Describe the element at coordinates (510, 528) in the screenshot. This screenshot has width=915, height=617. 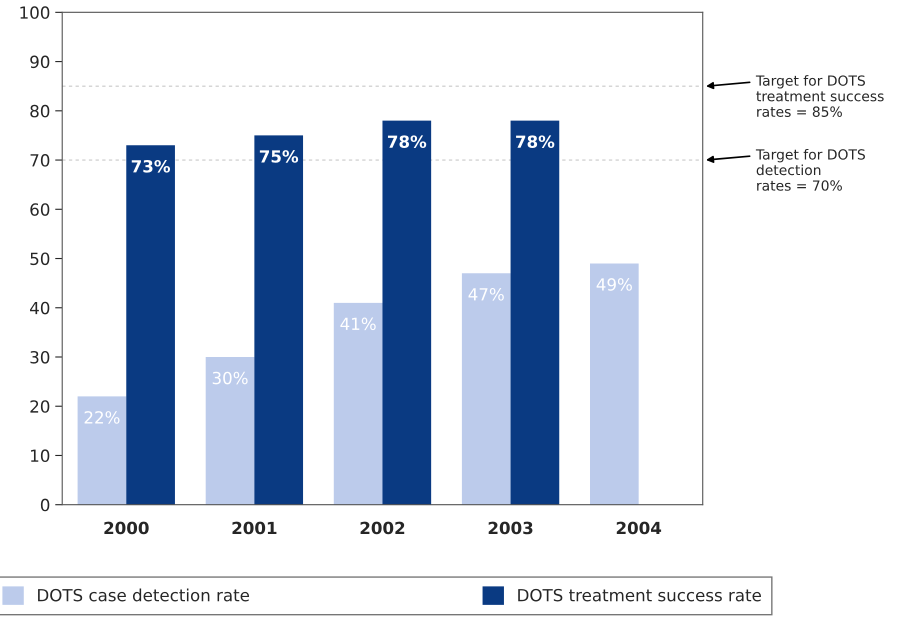
I see `x-tick-label: 2003` at that location.